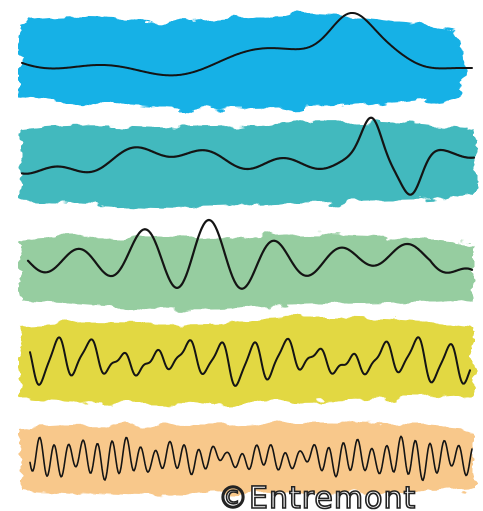  What do you see at coordinates (15, 255) in the screenshot?
I see `left-margin-strip` at bounding box center [15, 255].